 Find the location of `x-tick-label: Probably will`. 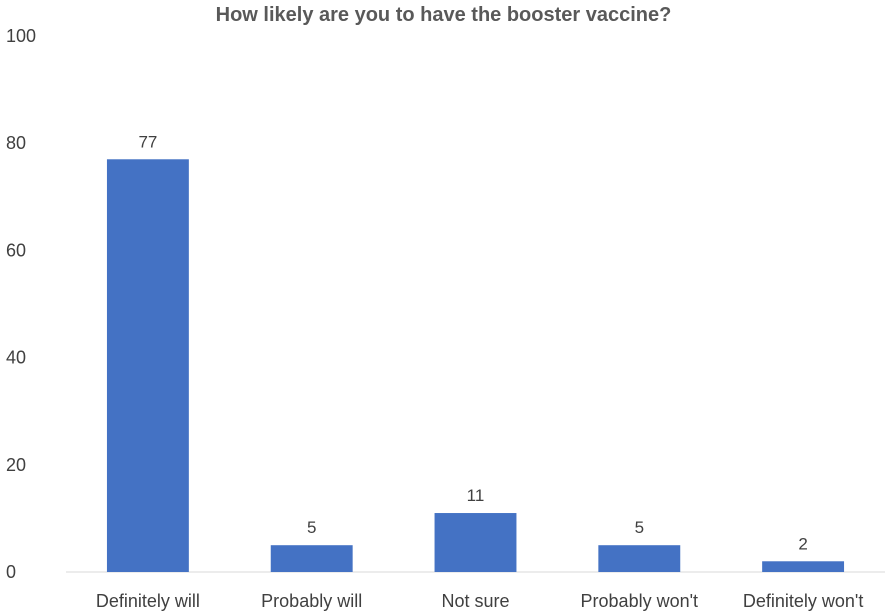

x-tick-label: Probably will is located at coordinates (311, 601).